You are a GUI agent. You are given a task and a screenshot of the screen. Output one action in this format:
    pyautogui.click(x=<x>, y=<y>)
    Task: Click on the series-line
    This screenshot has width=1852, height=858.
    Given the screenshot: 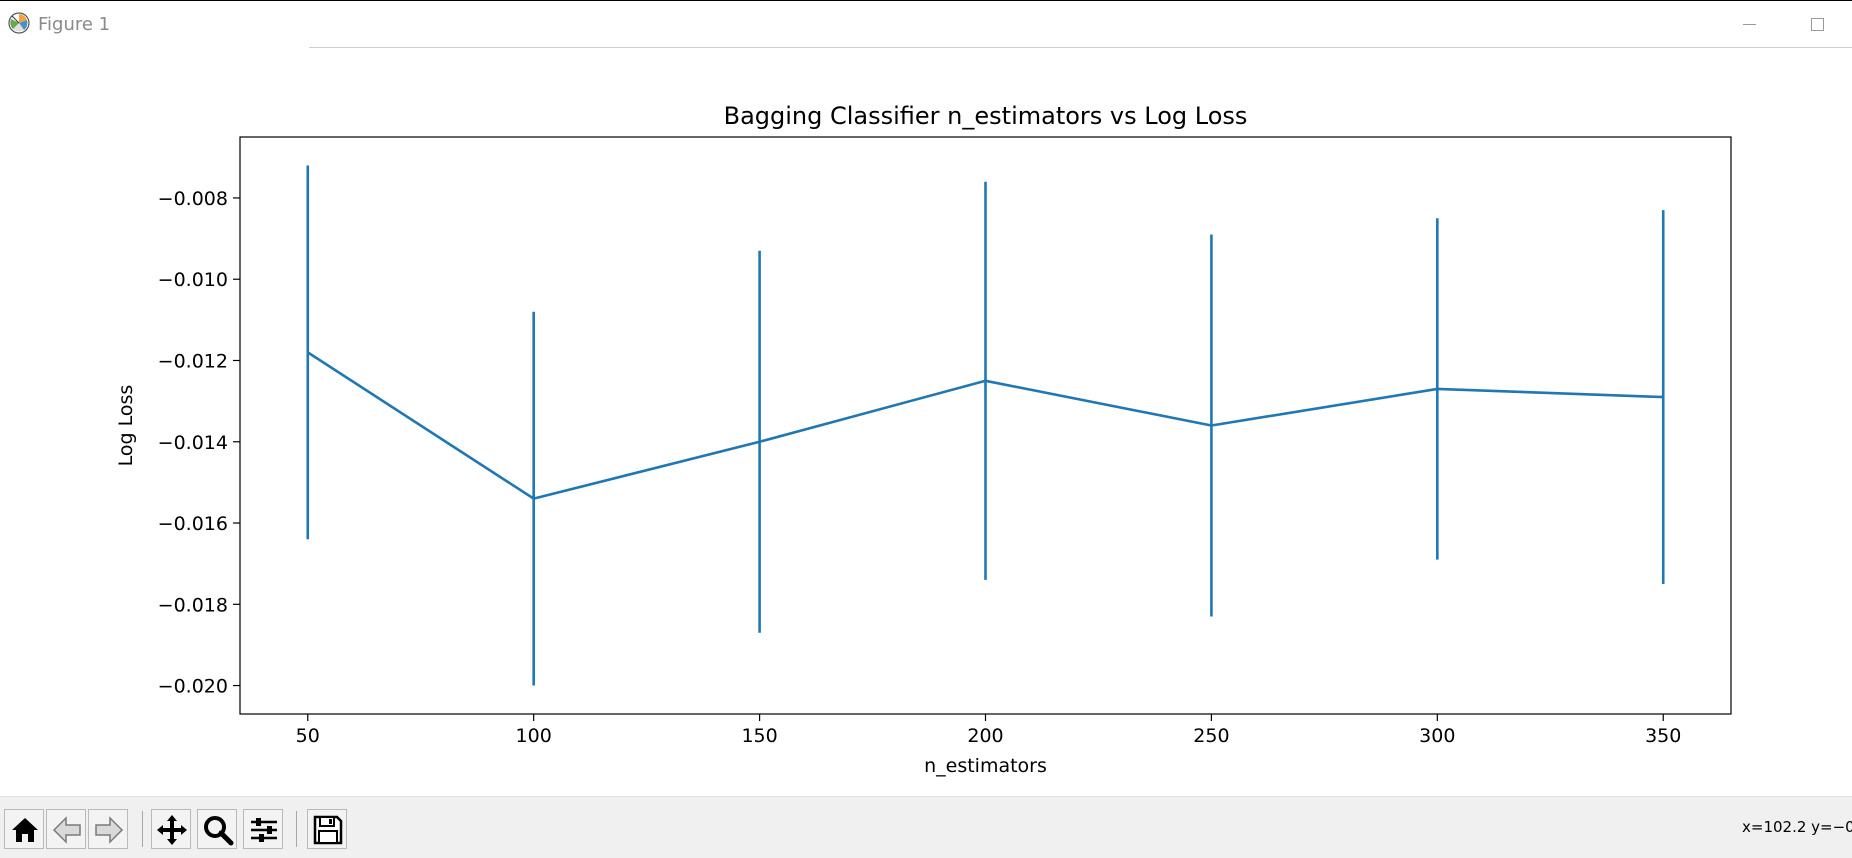 What is the action you would take?
    pyautogui.click(x=985, y=425)
    